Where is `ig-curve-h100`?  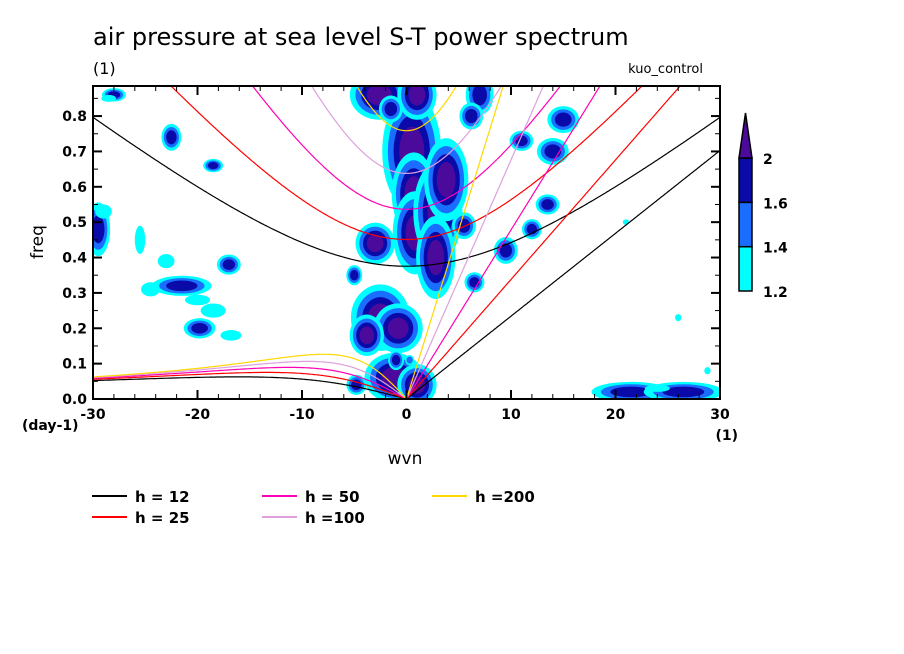 ig-curve-h100 is located at coordinates (406, 130).